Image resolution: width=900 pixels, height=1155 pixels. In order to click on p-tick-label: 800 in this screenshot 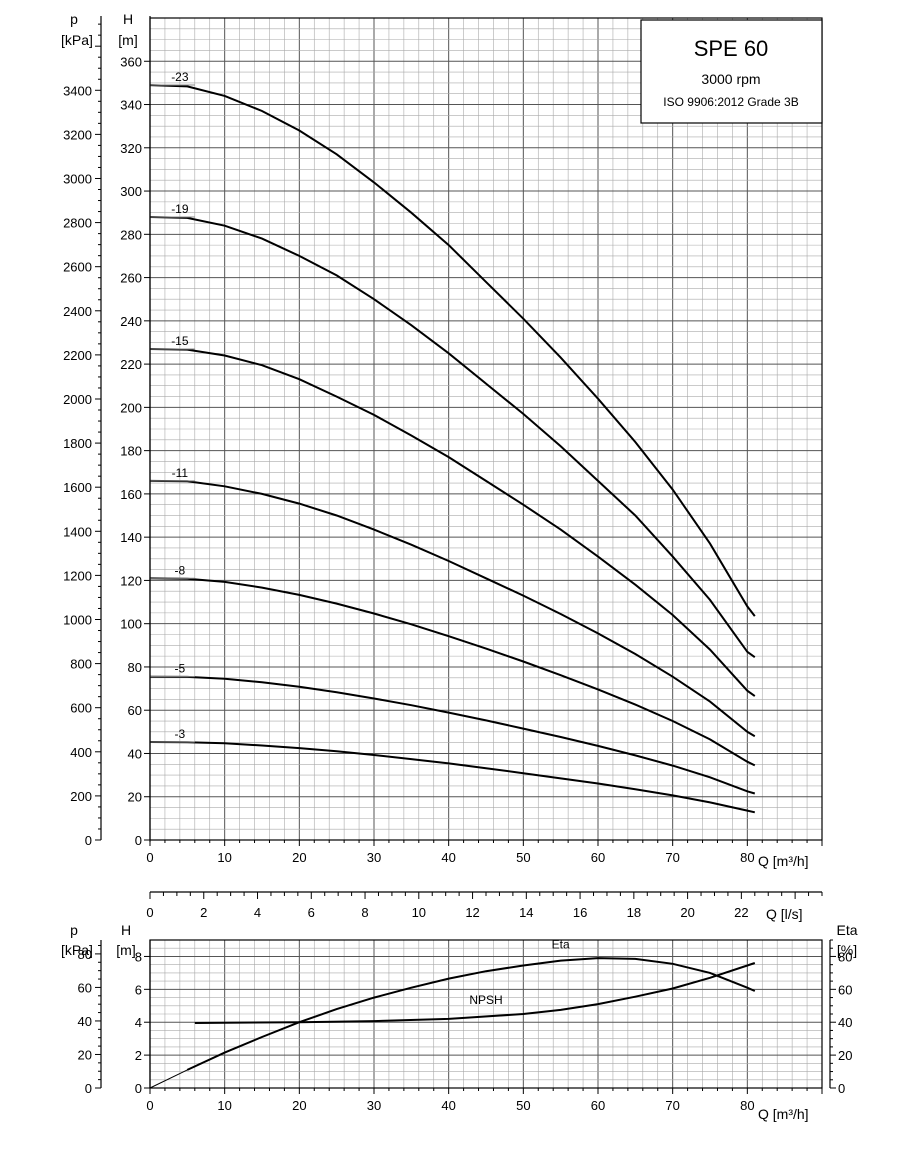, I will do `click(81, 664)`.